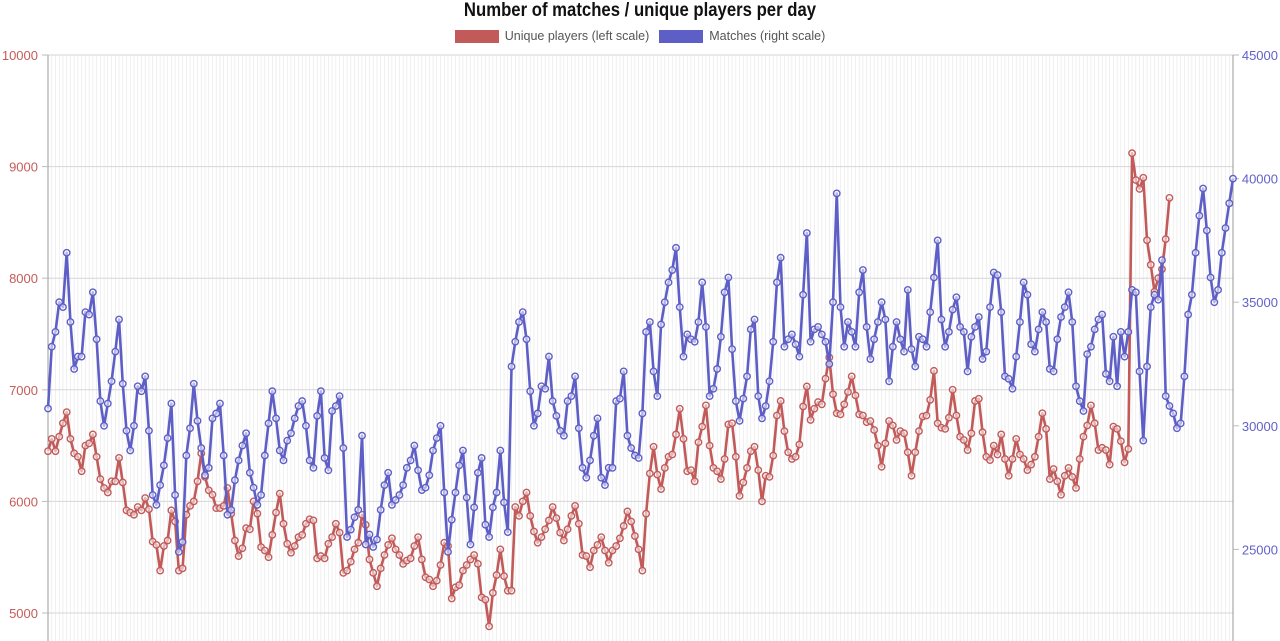 Image resolution: width=1280 pixels, height=641 pixels. I want to click on legend-item-players: Unique players (left scale), so click(552, 36).